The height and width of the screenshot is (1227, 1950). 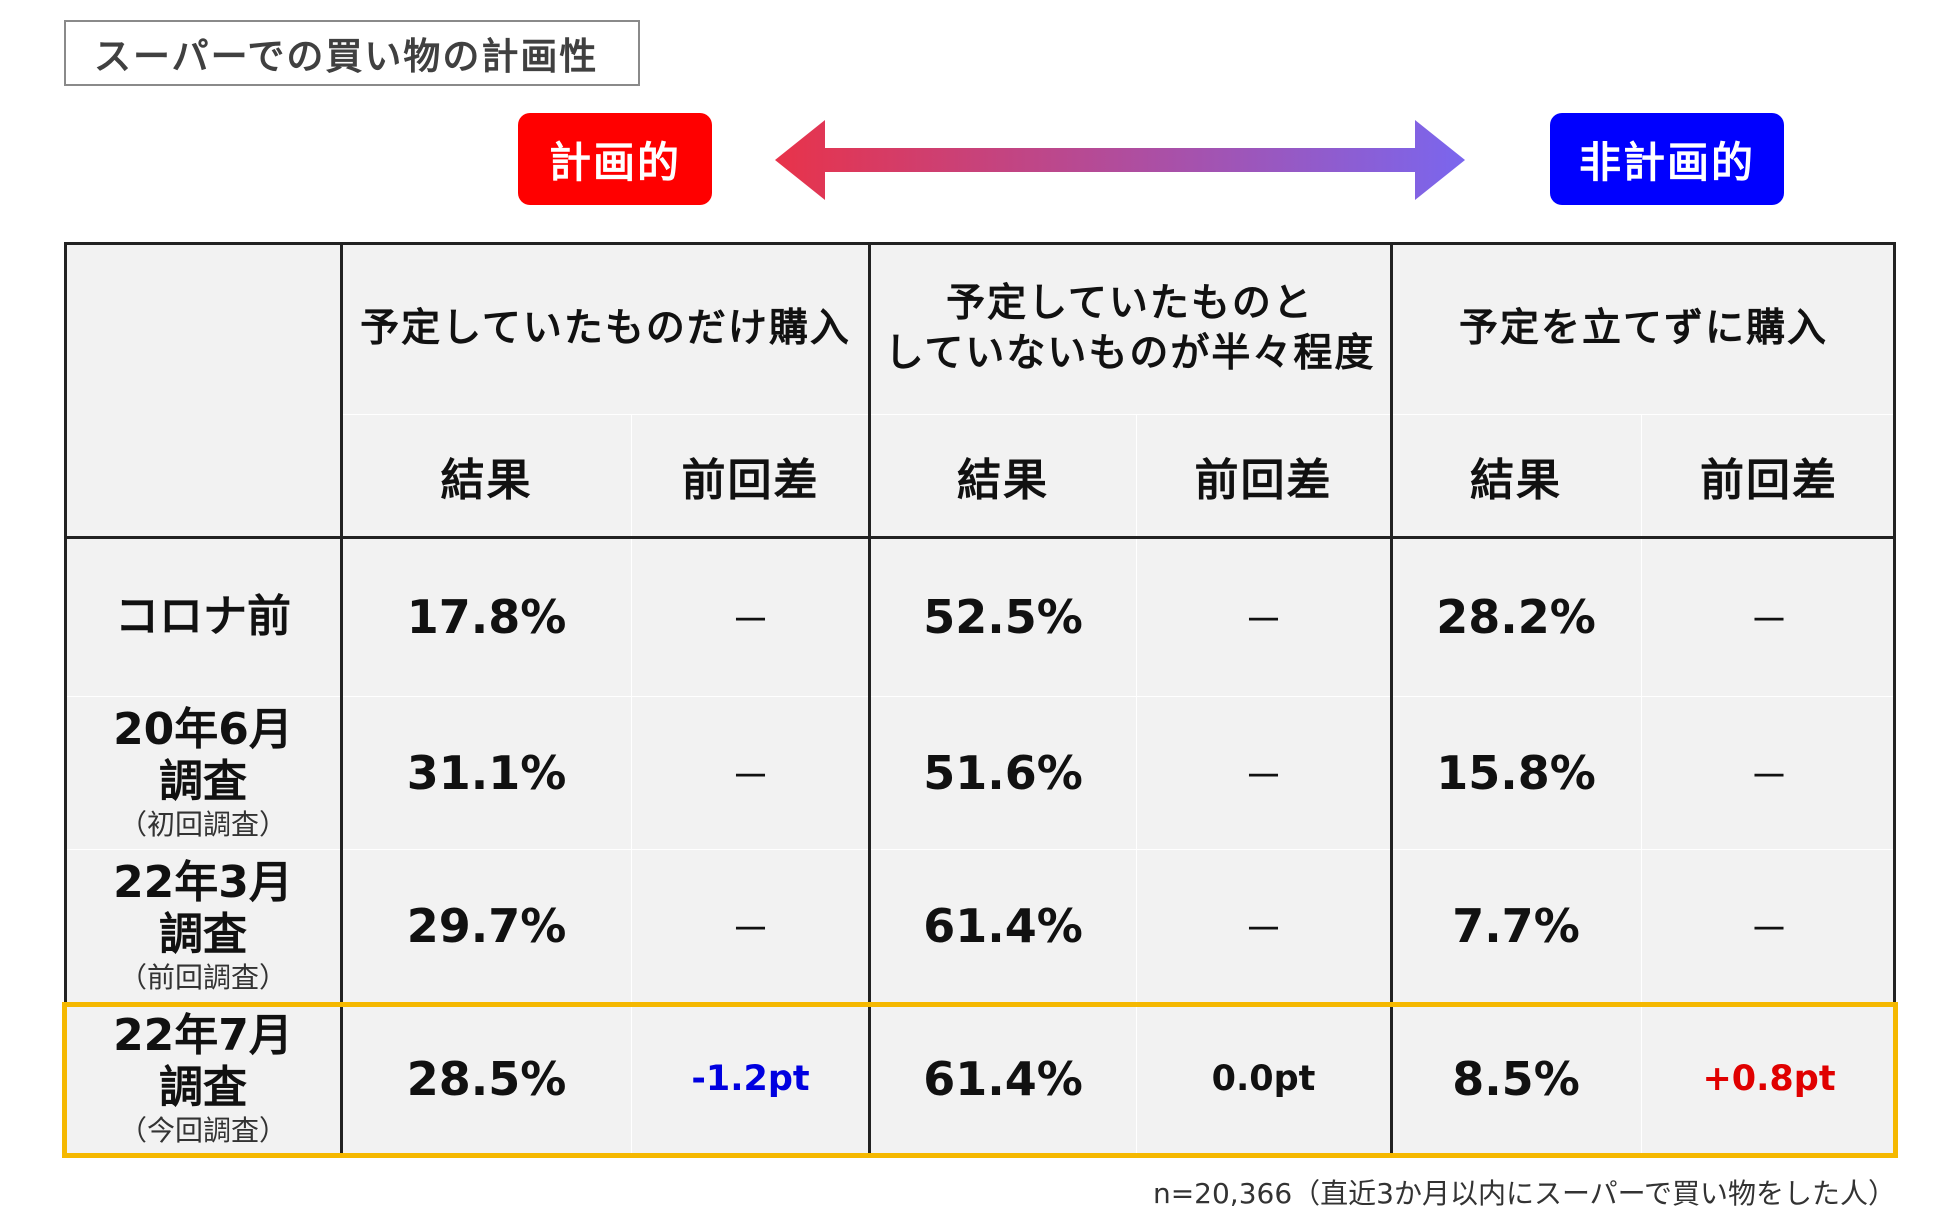 I want to click on row-label-line: 20年6月, so click(x=203, y=730).